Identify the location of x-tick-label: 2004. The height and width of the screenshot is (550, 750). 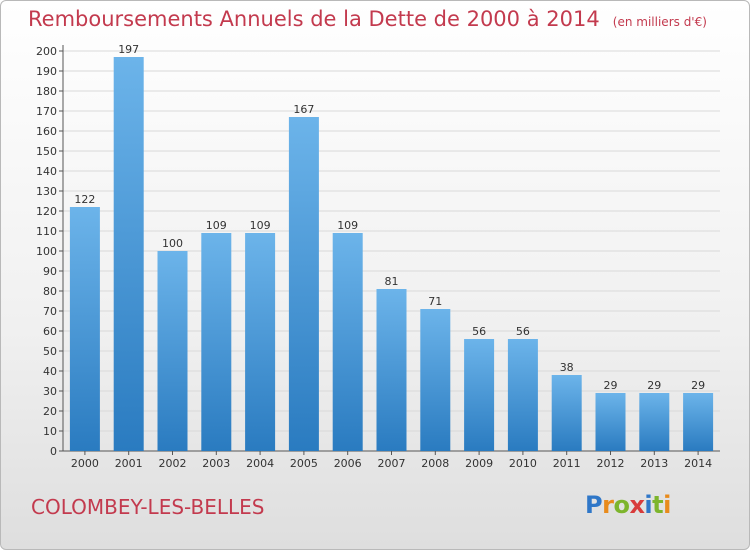
(260, 463).